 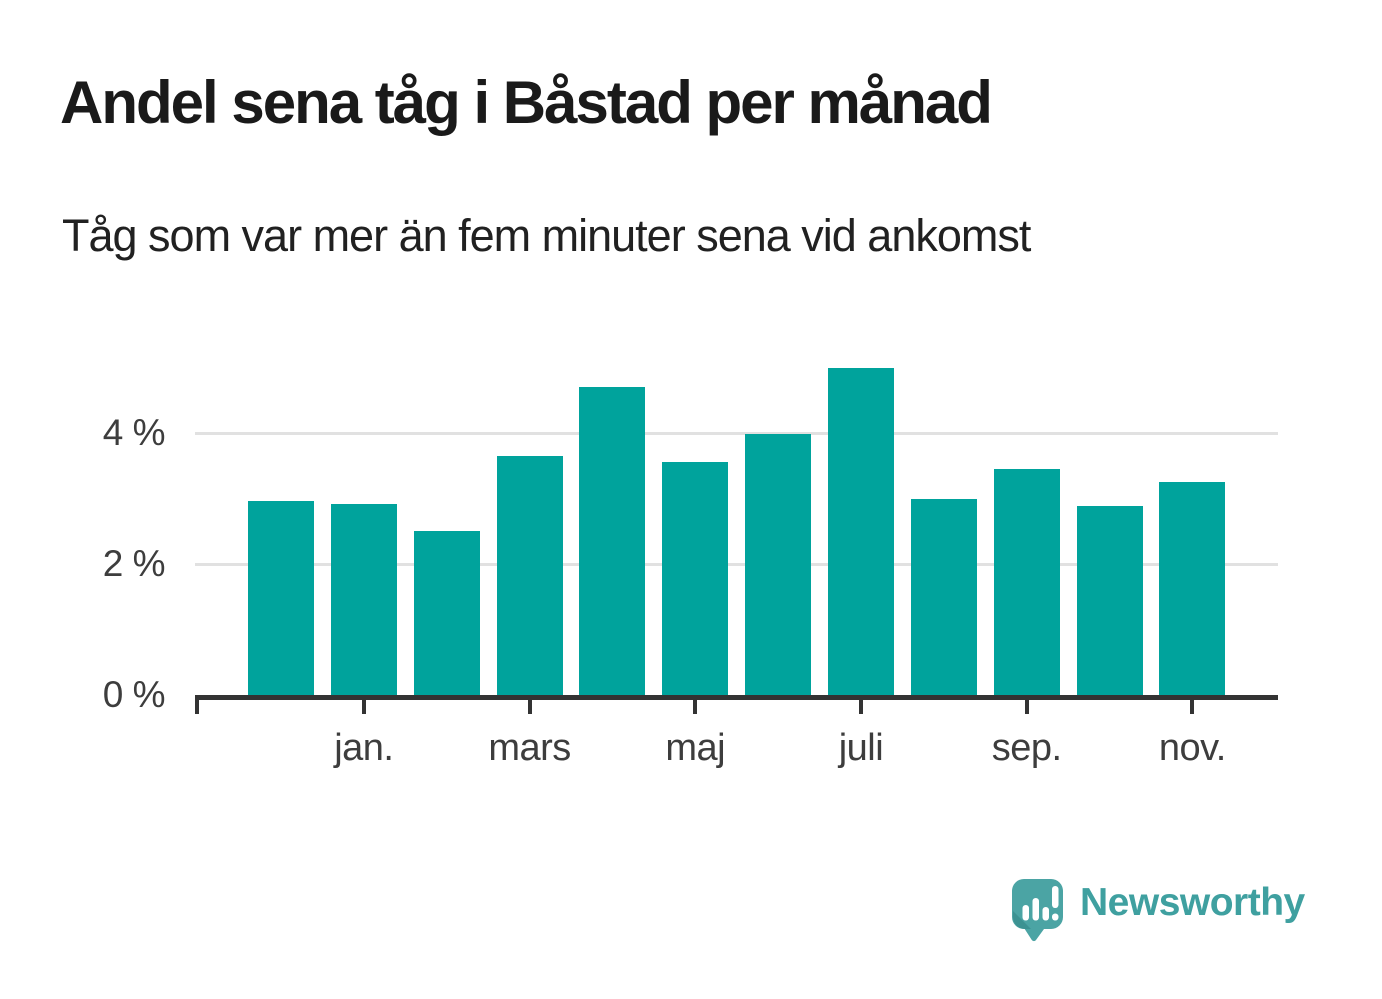 What do you see at coordinates (860, 707) in the screenshot?
I see `x-axis-tick-juli` at bounding box center [860, 707].